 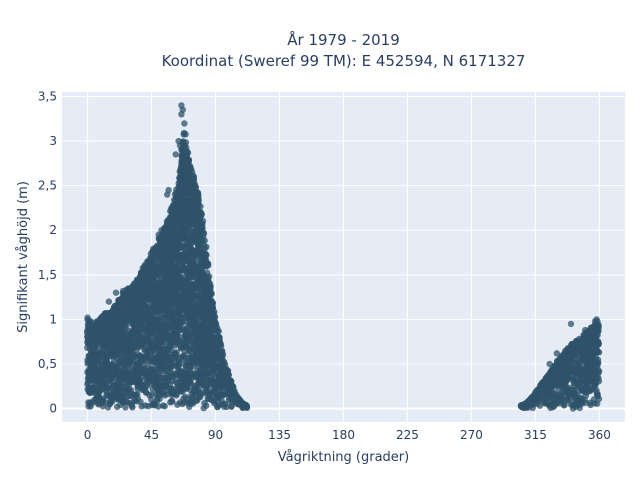 What do you see at coordinates (47, 275) in the screenshot?
I see `y-tick-label: 1,5` at bounding box center [47, 275].